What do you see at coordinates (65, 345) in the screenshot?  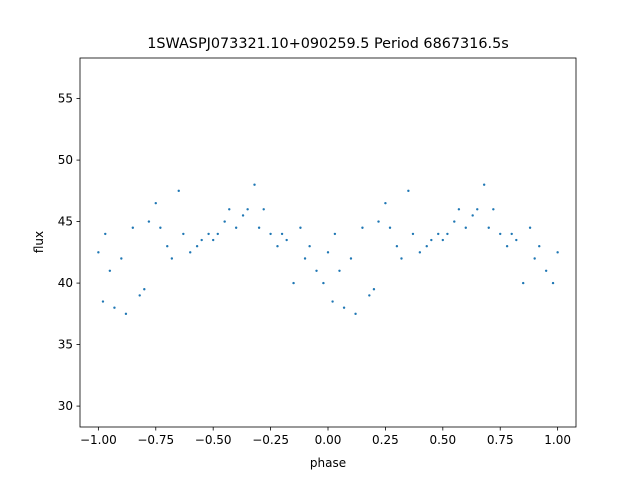 I see `y-tick-label: 35` at bounding box center [65, 345].